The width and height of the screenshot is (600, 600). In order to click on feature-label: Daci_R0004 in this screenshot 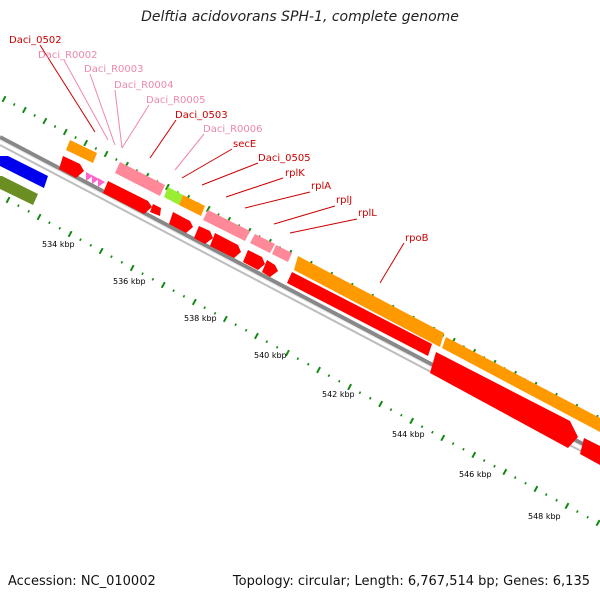, I will do `click(144, 85)`.